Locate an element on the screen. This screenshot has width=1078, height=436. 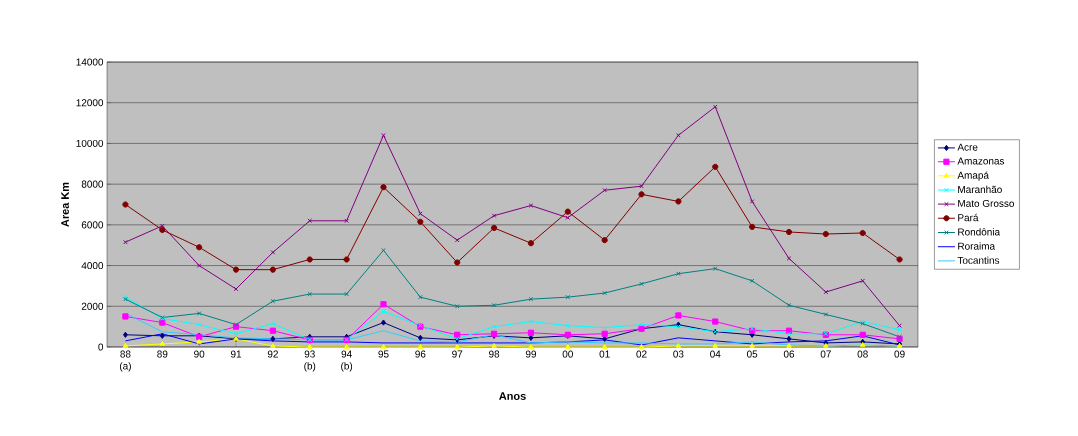
x-tick-label: 96 is located at coordinates (420, 354).